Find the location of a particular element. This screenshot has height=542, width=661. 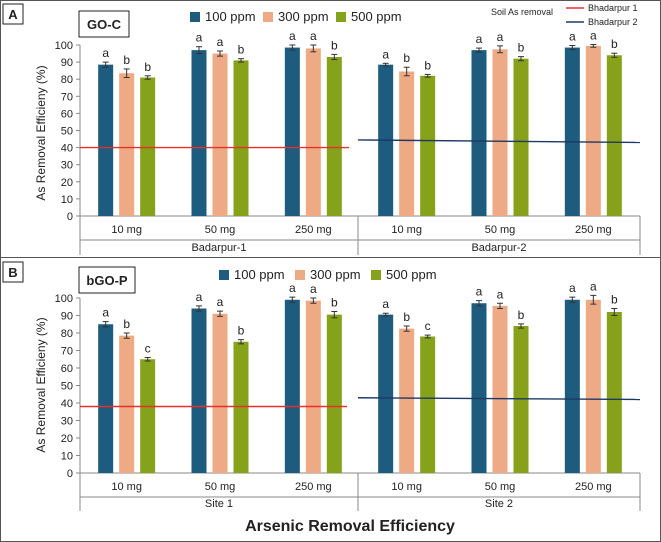

legend-label-a: 500 ppm is located at coordinates (376, 16).